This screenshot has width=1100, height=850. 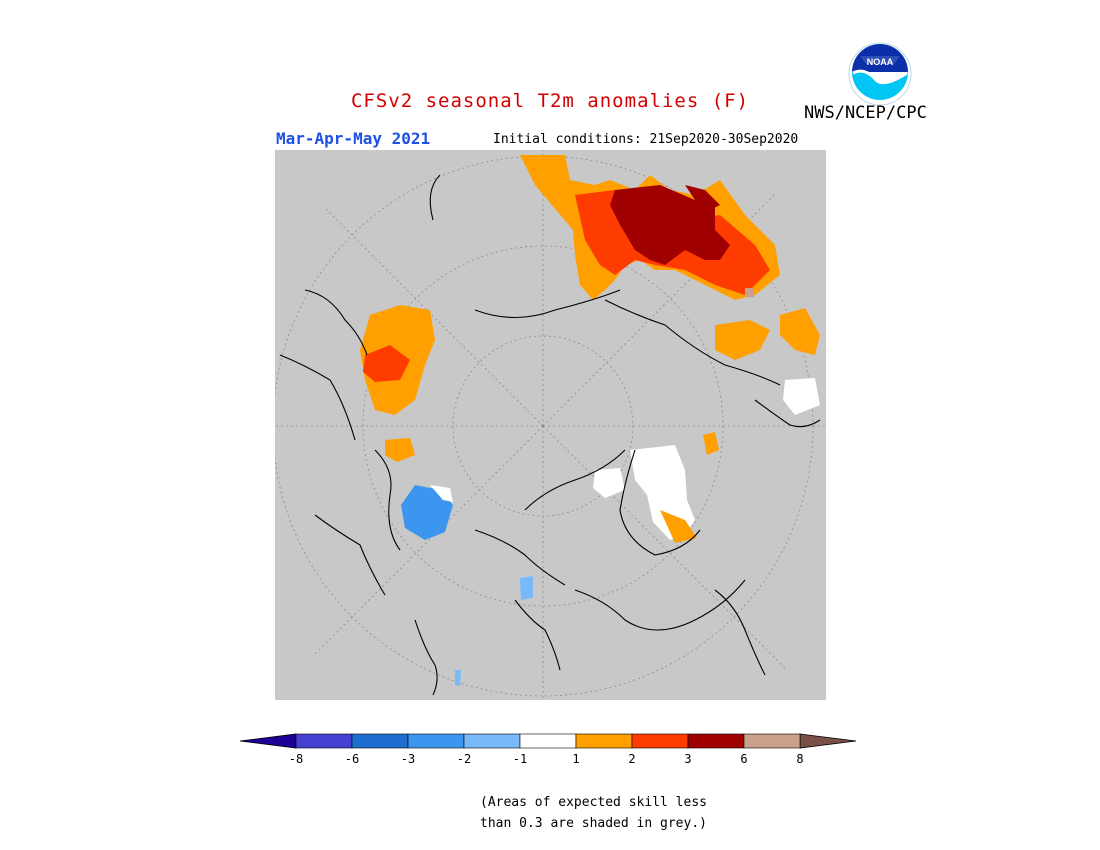 What do you see at coordinates (408, 759) in the screenshot?
I see `colorbar-tick-label: -3` at bounding box center [408, 759].